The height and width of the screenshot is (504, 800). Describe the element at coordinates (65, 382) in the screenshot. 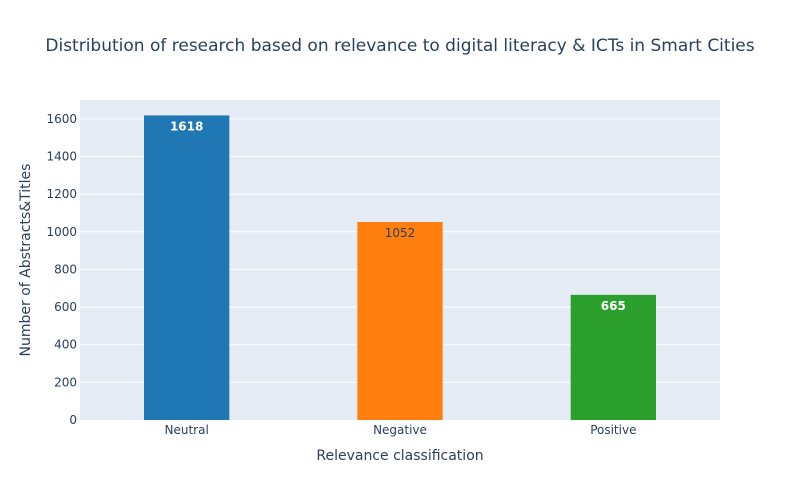

I see `y-tick-label: 200` at that location.